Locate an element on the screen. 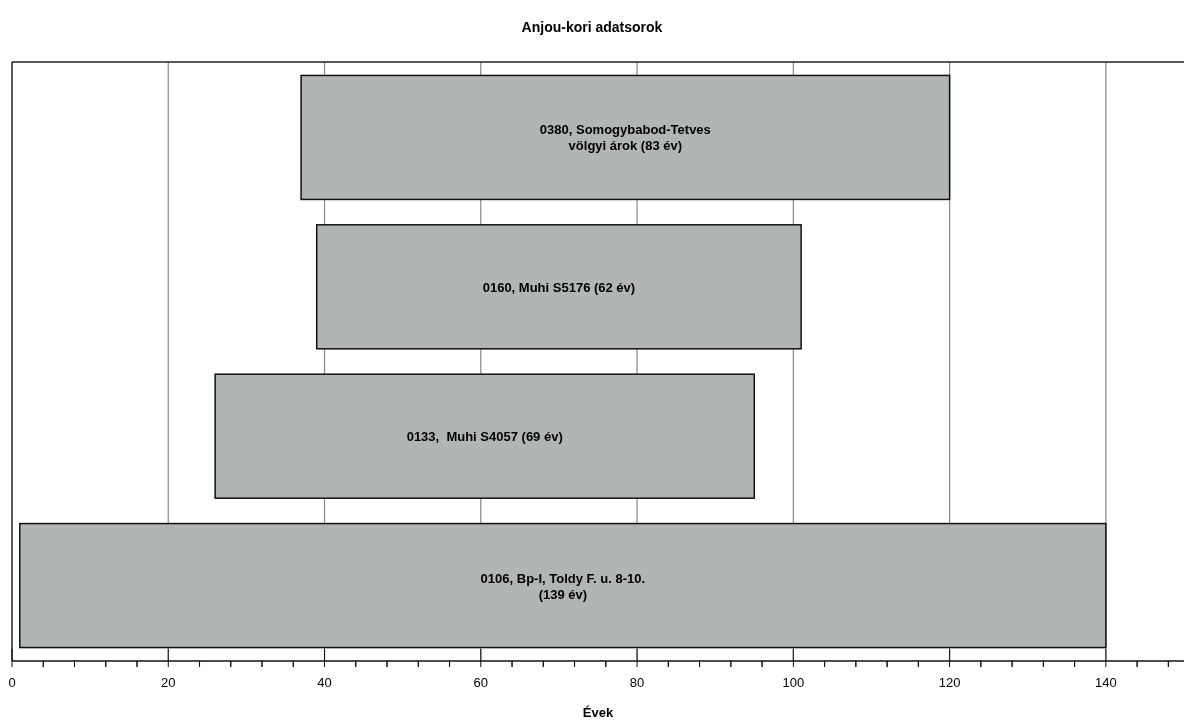 Image resolution: width=1184 pixels, height=727 pixels. x-tick-label: 40 is located at coordinates (324, 682).